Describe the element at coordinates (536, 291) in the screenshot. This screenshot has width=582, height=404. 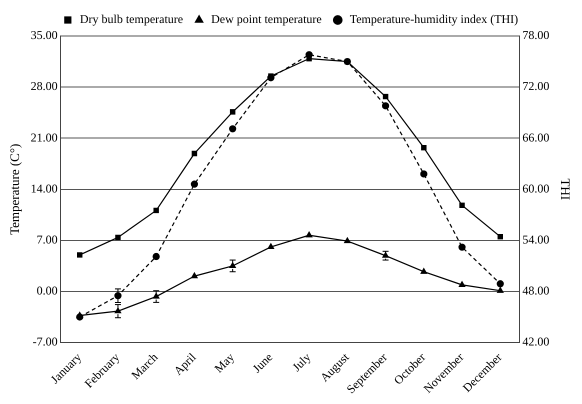
I see `y2-tick-label: 48.00` at that location.